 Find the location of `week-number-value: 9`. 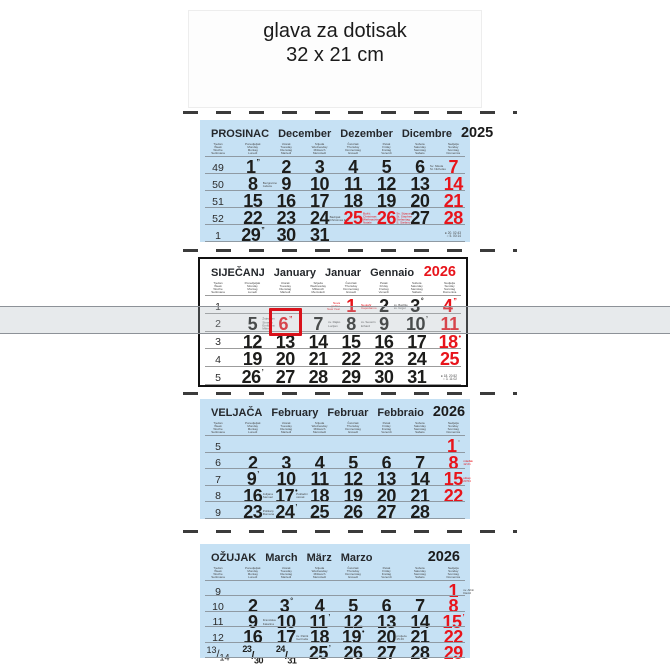

week-number-value: 9 is located at coordinates (218, 591).